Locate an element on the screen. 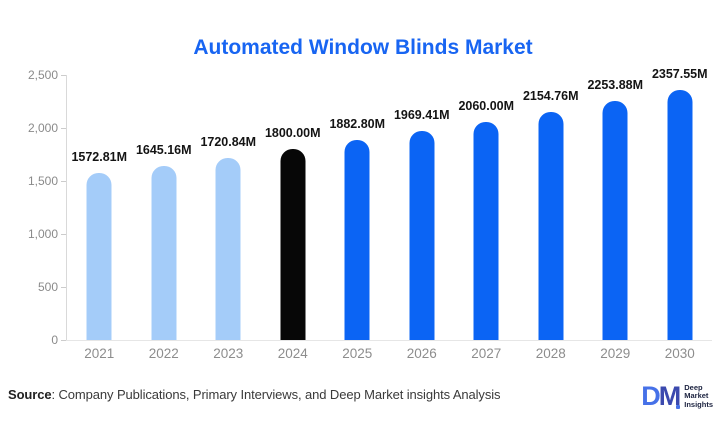  y-tick-label: 2,500 is located at coordinates (42, 75).